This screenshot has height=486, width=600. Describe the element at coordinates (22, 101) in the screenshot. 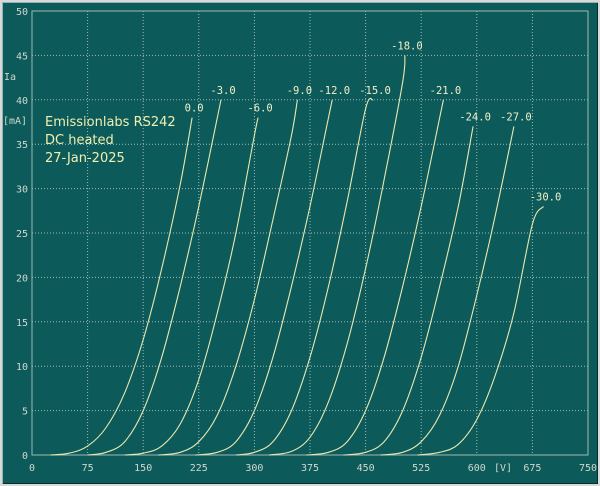

I see `y-tick-label: 40` at that location.